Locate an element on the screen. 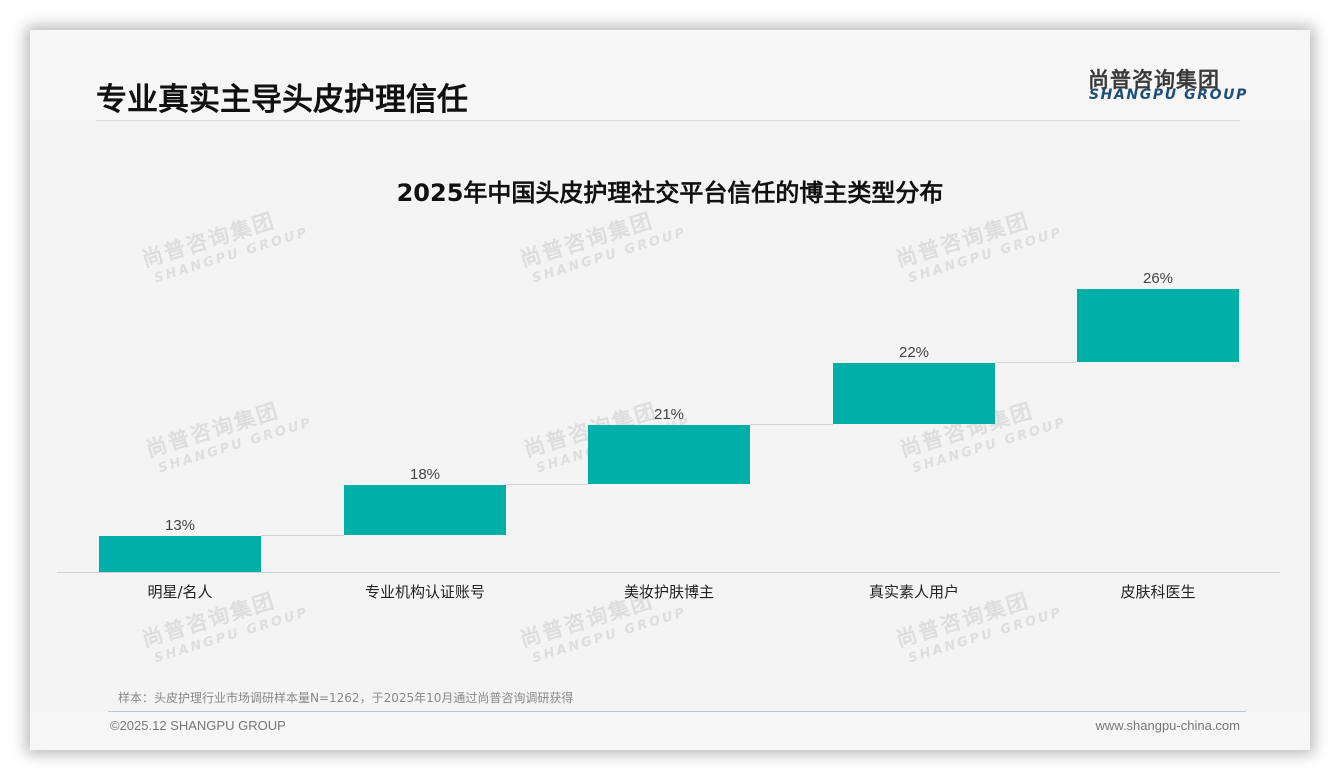 This screenshot has height=780, width=1340. bar-celebrity is located at coordinates (180, 554).